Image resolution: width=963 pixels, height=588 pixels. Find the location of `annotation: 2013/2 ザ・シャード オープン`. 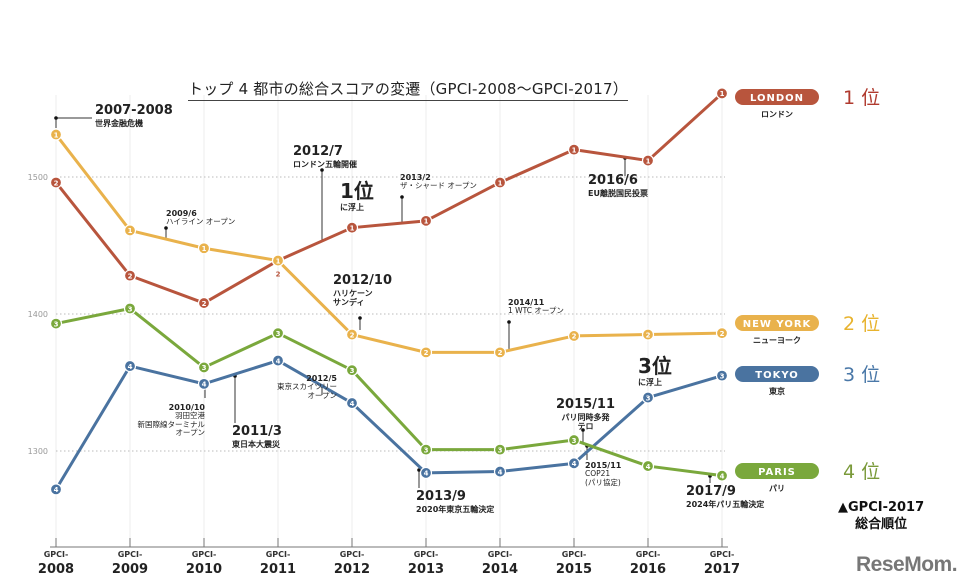

annotation: 2013/2 ザ・シャード オープン is located at coordinates (438, 182).